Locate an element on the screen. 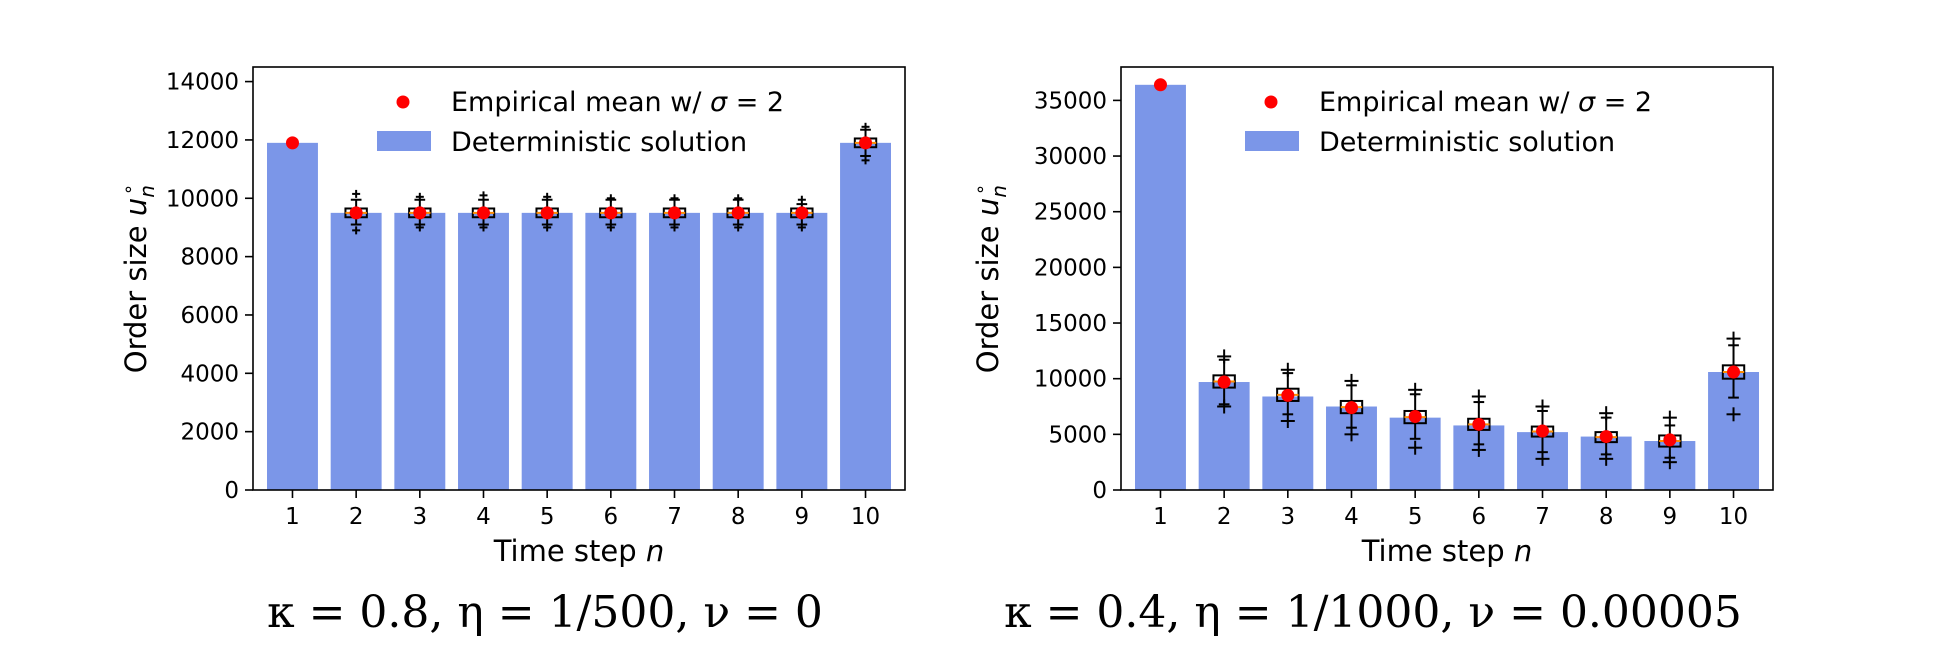 This screenshot has height=660, width=1938. y-tick-label: 4000 is located at coordinates (209, 374).